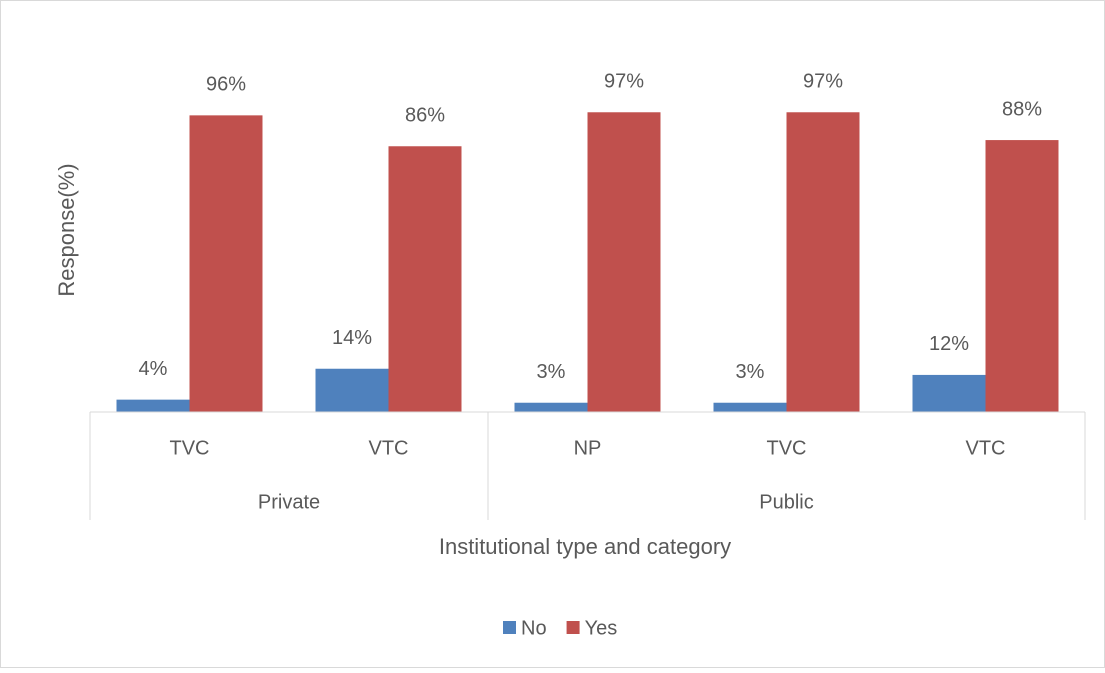 This screenshot has width=1105, height=673. I want to click on data-label: 14%, so click(352, 338).